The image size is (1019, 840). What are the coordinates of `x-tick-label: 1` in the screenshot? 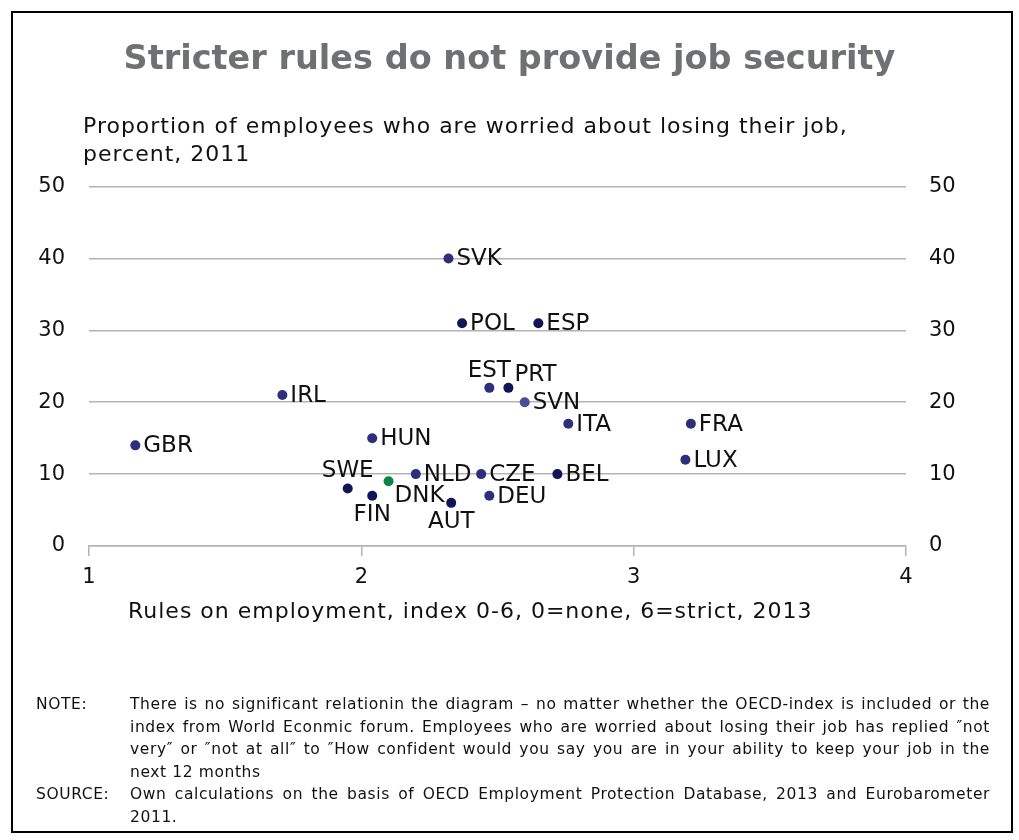 It's located at (89, 576).